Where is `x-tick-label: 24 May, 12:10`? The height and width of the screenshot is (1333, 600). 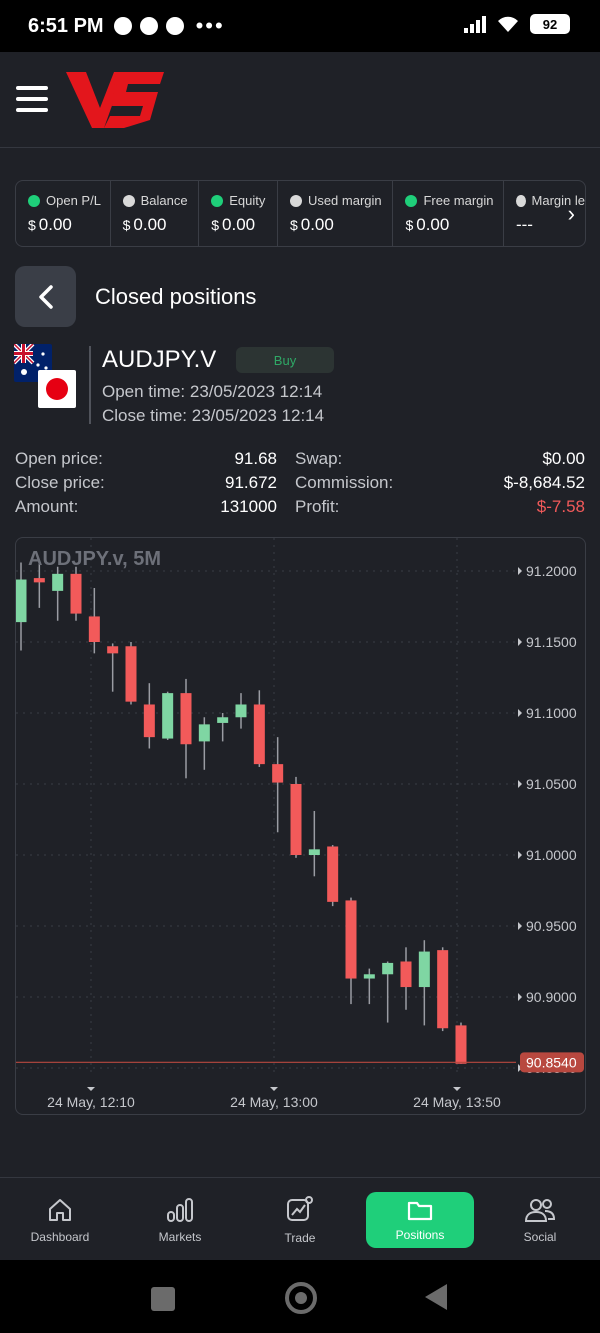 x-tick-label: 24 May, 12:10 is located at coordinates (91, 1102).